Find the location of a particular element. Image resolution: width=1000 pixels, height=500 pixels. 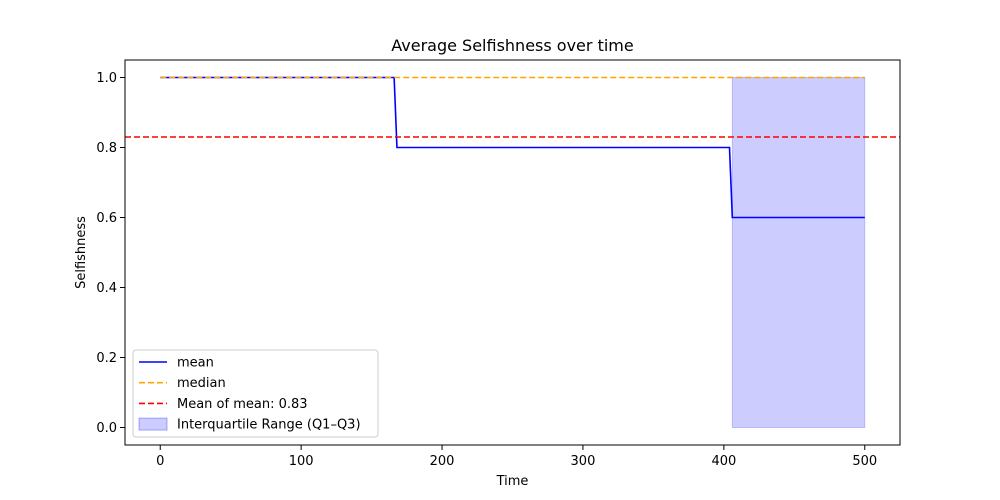

y-tick-label: 0.2 is located at coordinates (106, 358).